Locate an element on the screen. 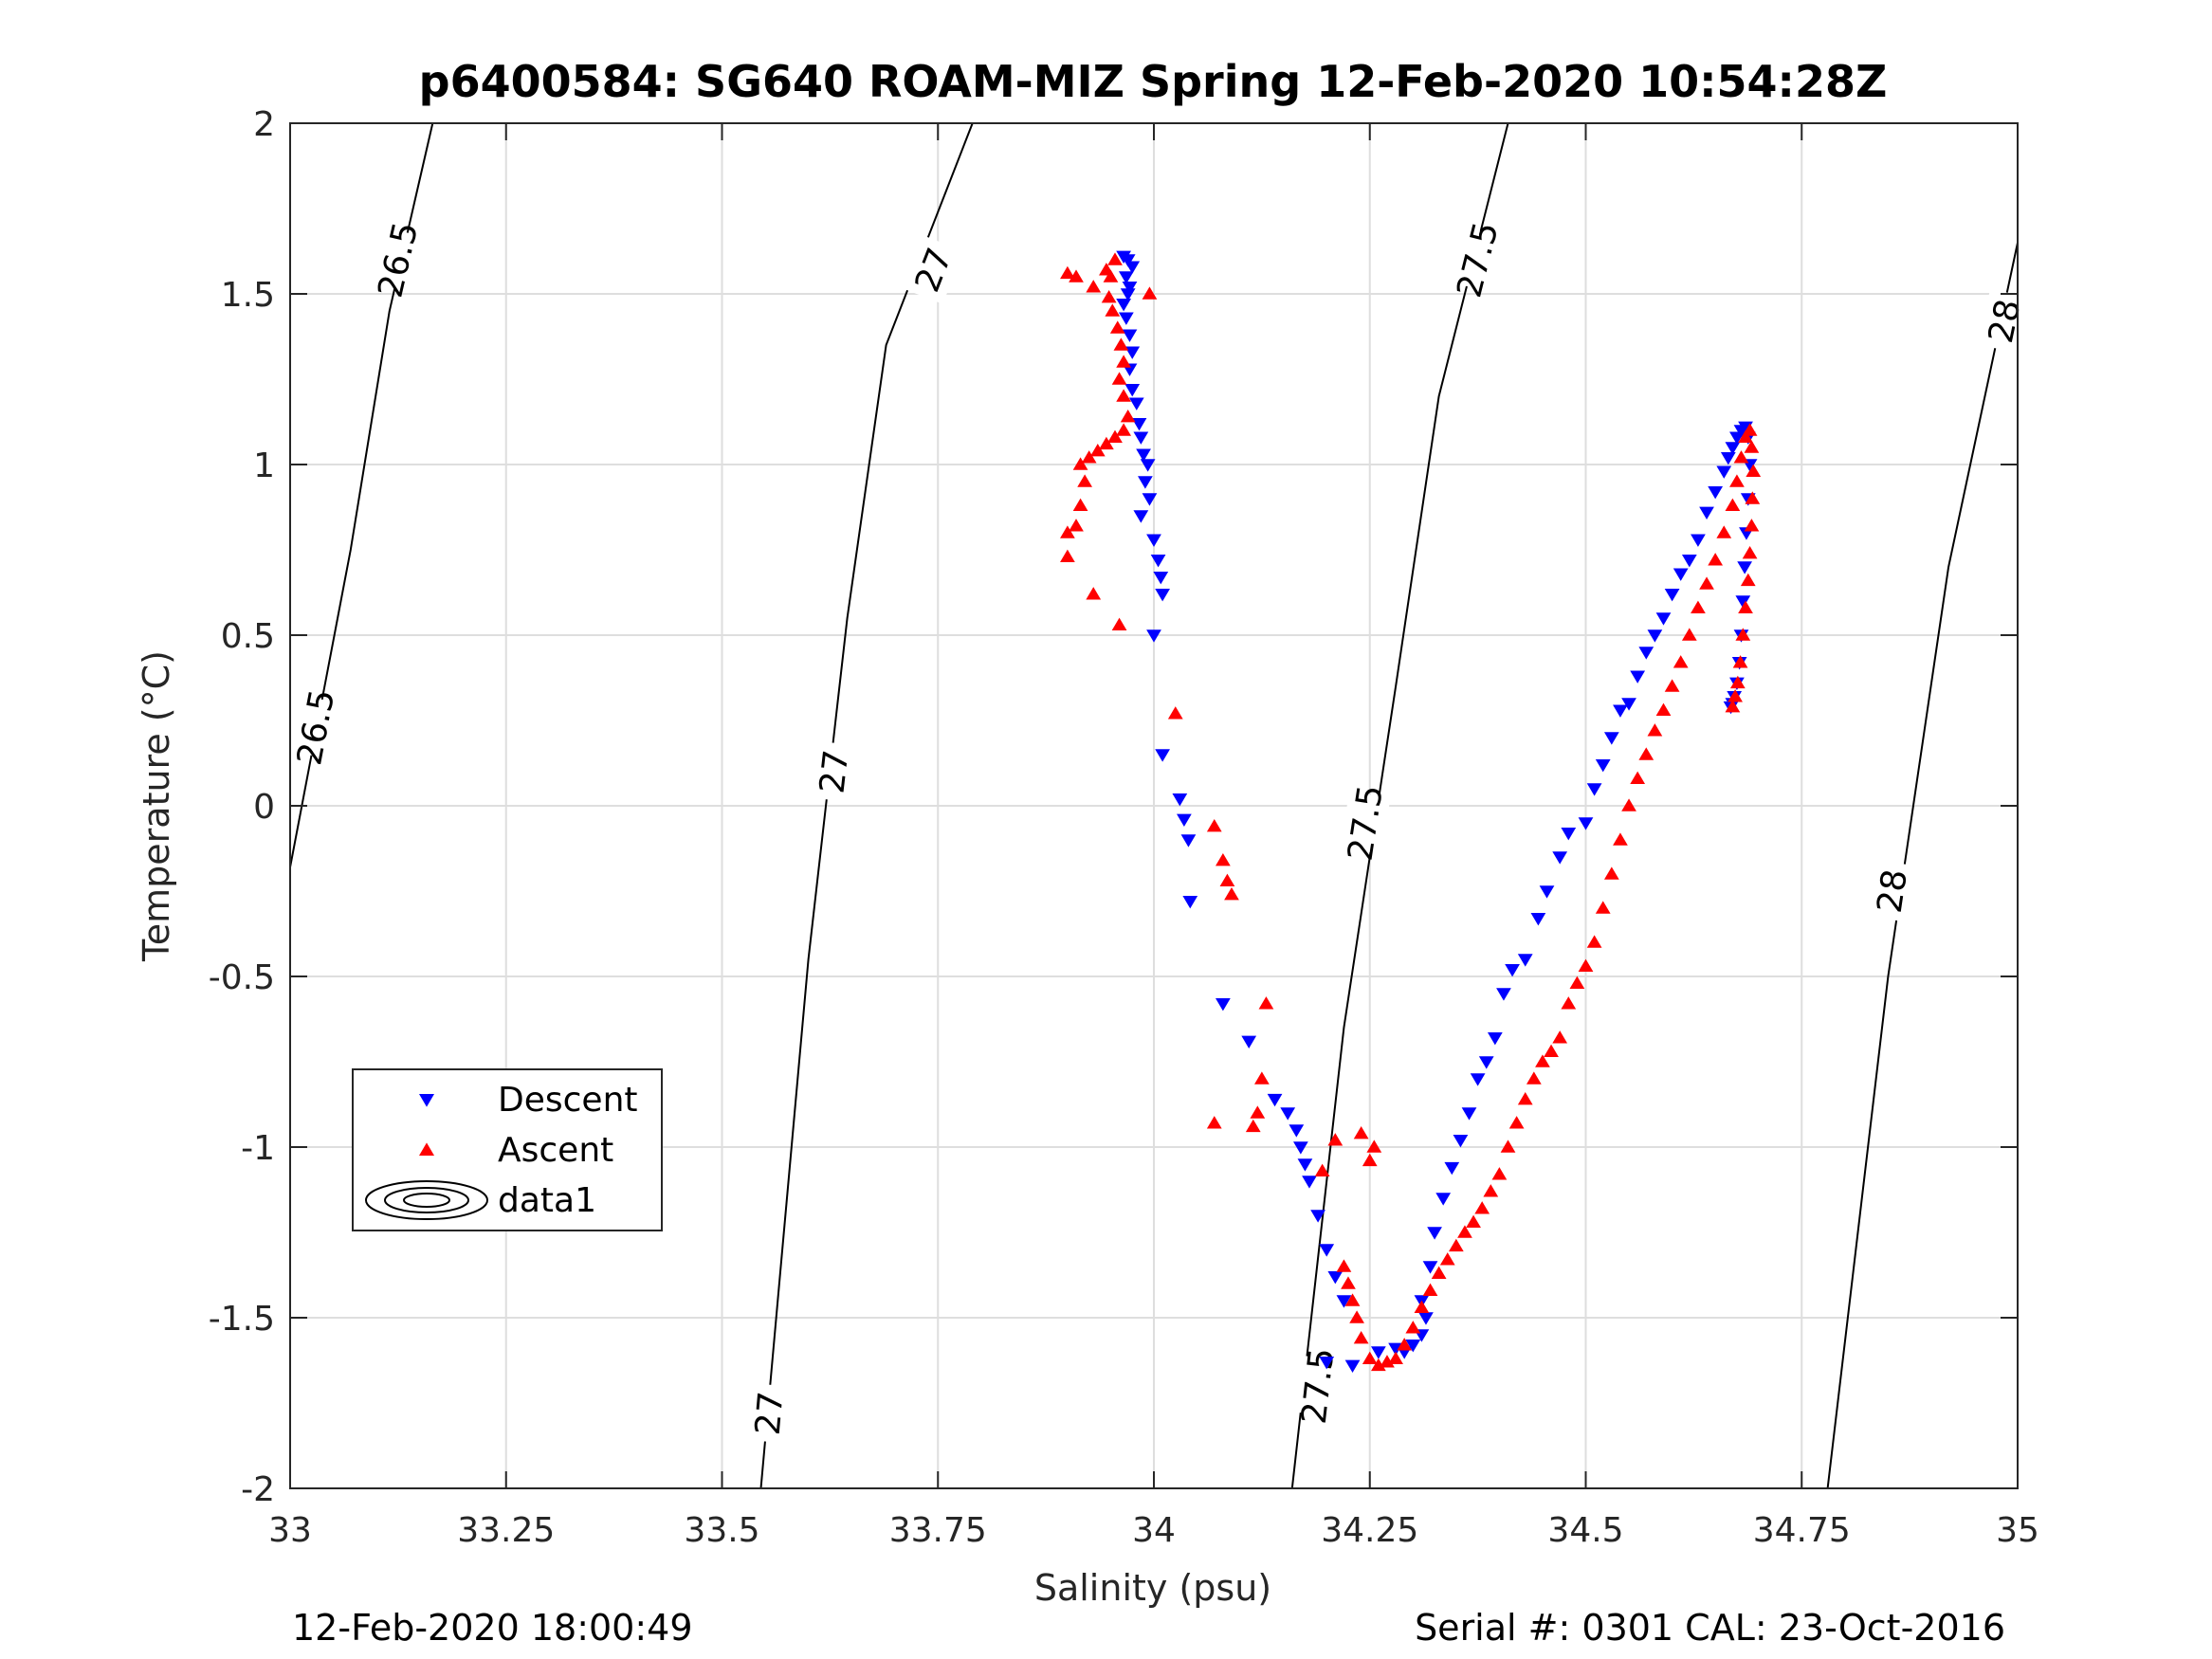 This screenshot has width=2212, height=1659. x-tick-label: 34 is located at coordinates (1154, 1530).